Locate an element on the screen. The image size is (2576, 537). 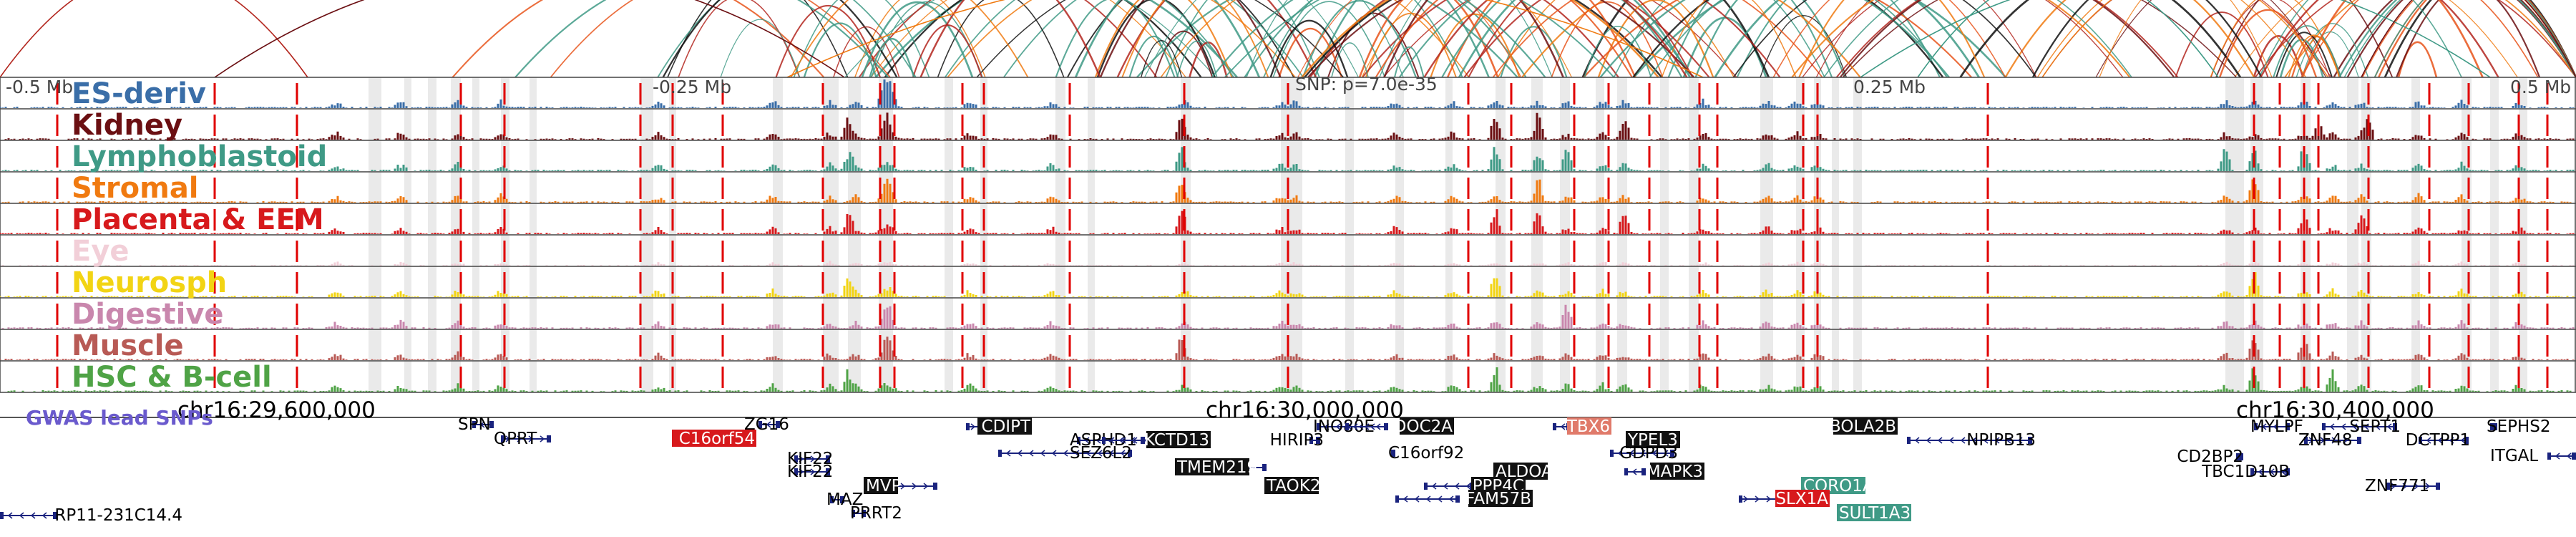
signal-kidney is located at coordinates (1289, 126).